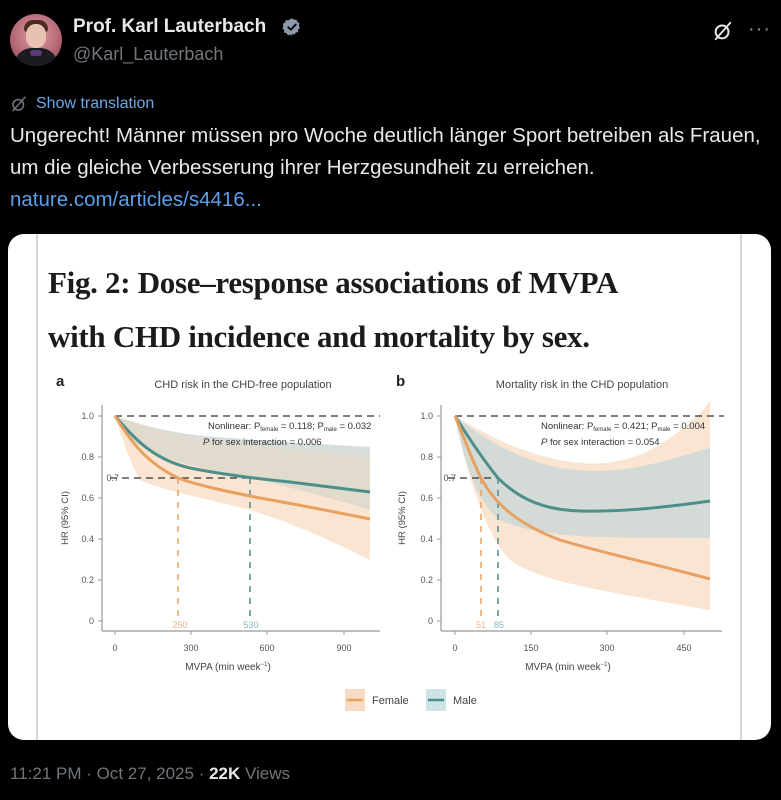  What do you see at coordinates (148, 54) in the screenshot?
I see `user-handle: @Karl_Lauterbach` at bounding box center [148, 54].